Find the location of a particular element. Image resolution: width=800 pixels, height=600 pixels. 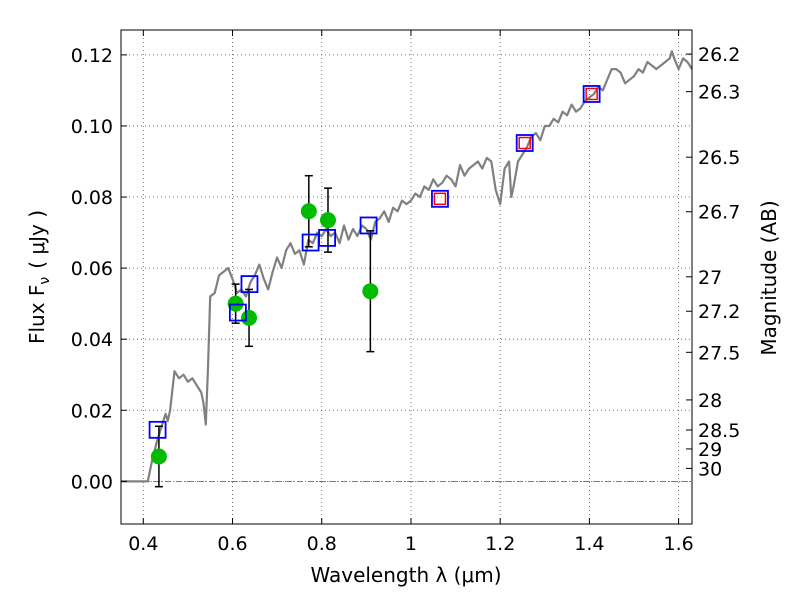

y-tick-label: 0.10 is located at coordinates (92, 127).